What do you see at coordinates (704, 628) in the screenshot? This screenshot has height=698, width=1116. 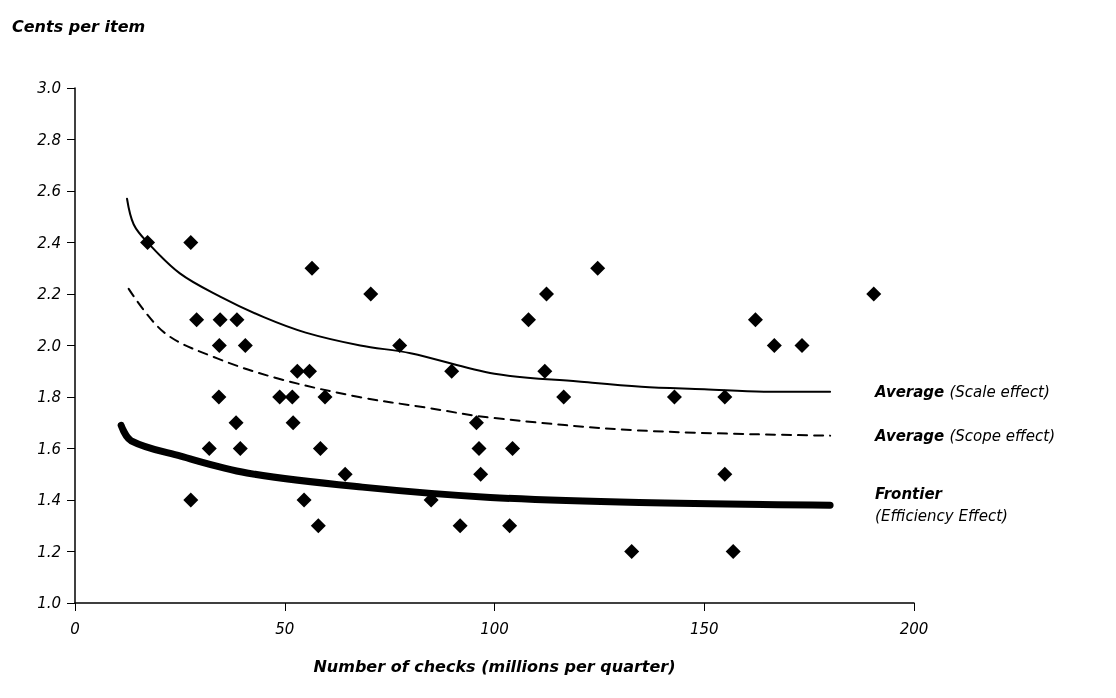 I see `x-tick-label: 150` at bounding box center [704, 628].